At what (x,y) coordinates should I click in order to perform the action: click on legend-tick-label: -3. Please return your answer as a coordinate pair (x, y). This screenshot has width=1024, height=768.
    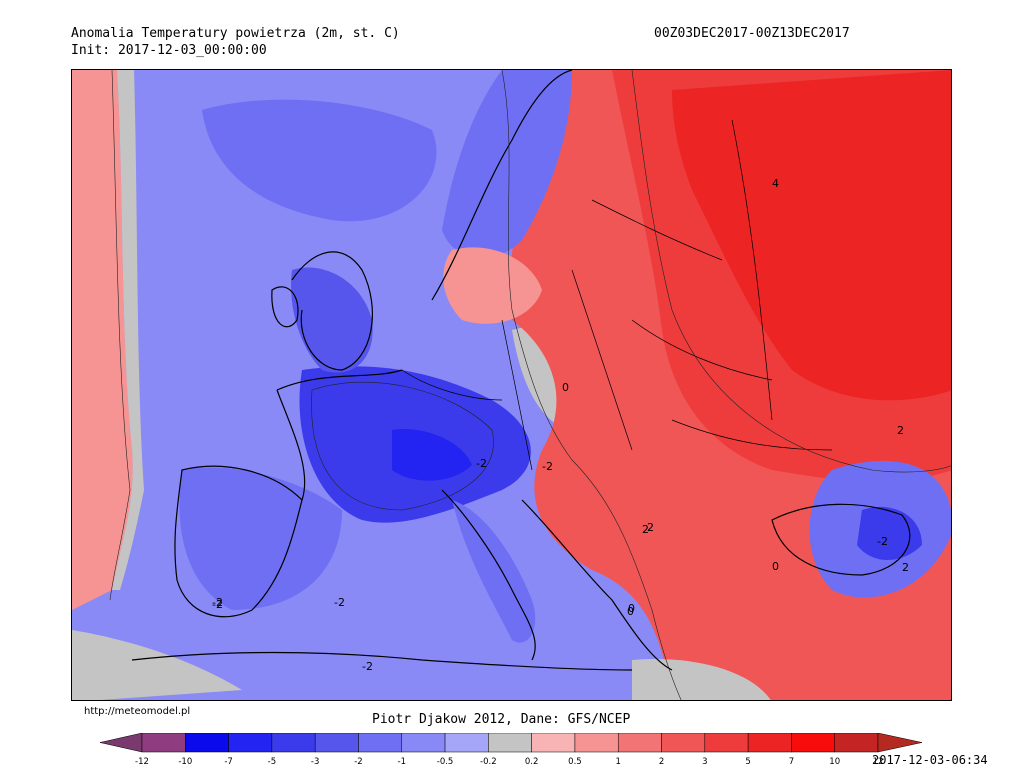
    Looking at the image, I should click on (315, 762).